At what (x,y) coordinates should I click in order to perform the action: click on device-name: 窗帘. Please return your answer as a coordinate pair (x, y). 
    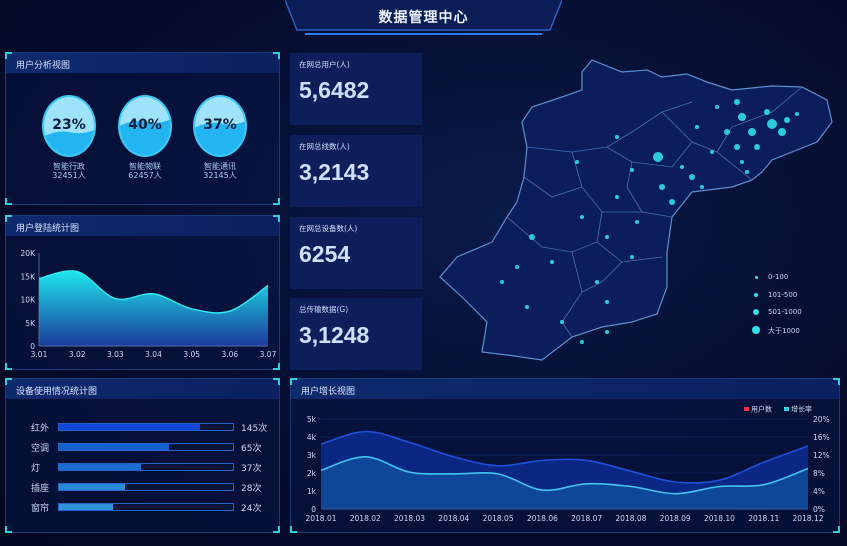
    Looking at the image, I should click on (40, 509).